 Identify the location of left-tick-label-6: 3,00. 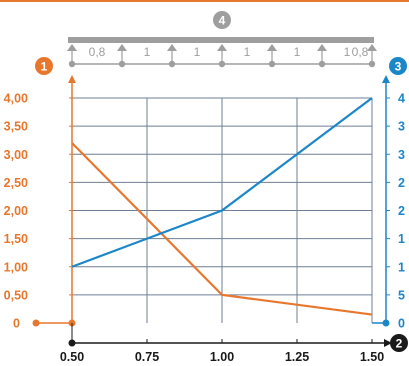
(16, 155).